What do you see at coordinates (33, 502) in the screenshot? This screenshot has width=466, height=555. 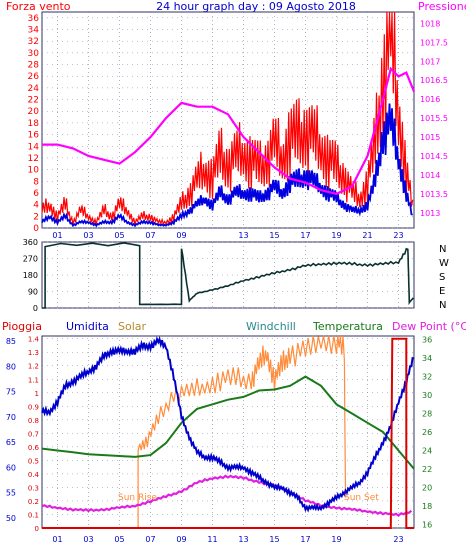 I see `rain-tick-label: 0.2` at bounding box center [33, 502].